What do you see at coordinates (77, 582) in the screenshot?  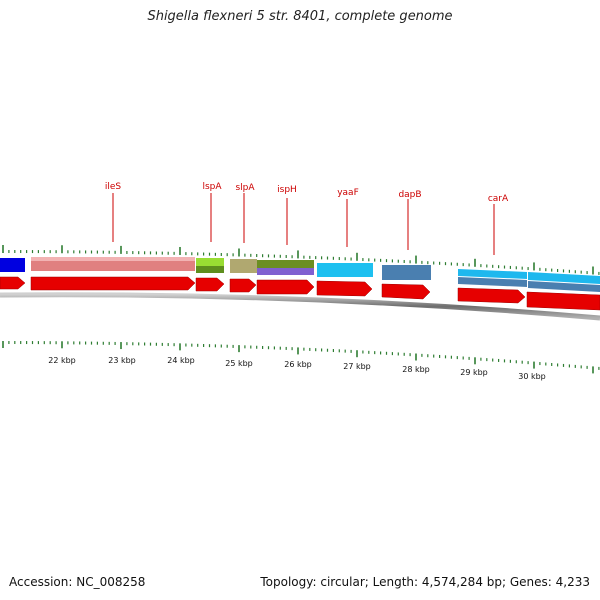 I see `accession-text: Accession: NC_008258` at bounding box center [77, 582].